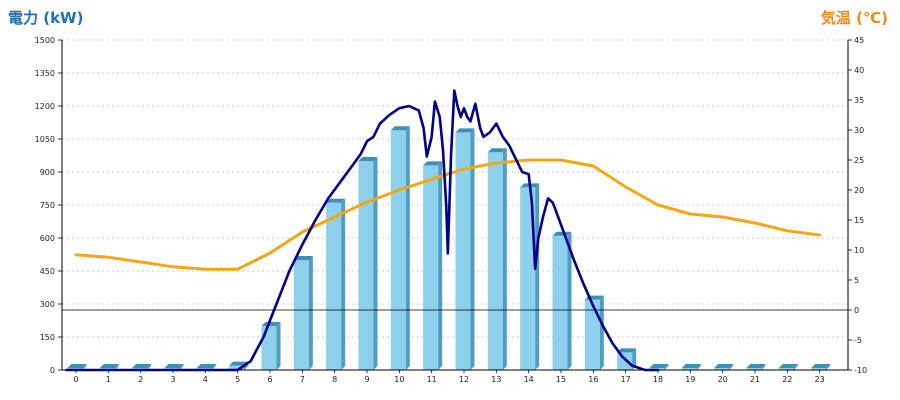 This screenshot has width=900, height=400. Describe the element at coordinates (626, 379) in the screenshot. I see `x-tick-label: 17` at that location.